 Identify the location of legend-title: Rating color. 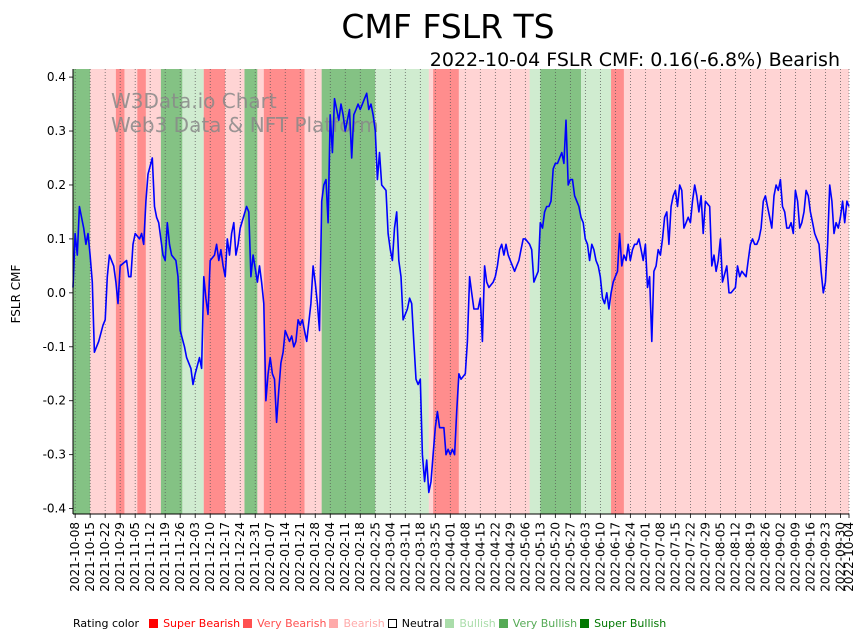
(106, 623).